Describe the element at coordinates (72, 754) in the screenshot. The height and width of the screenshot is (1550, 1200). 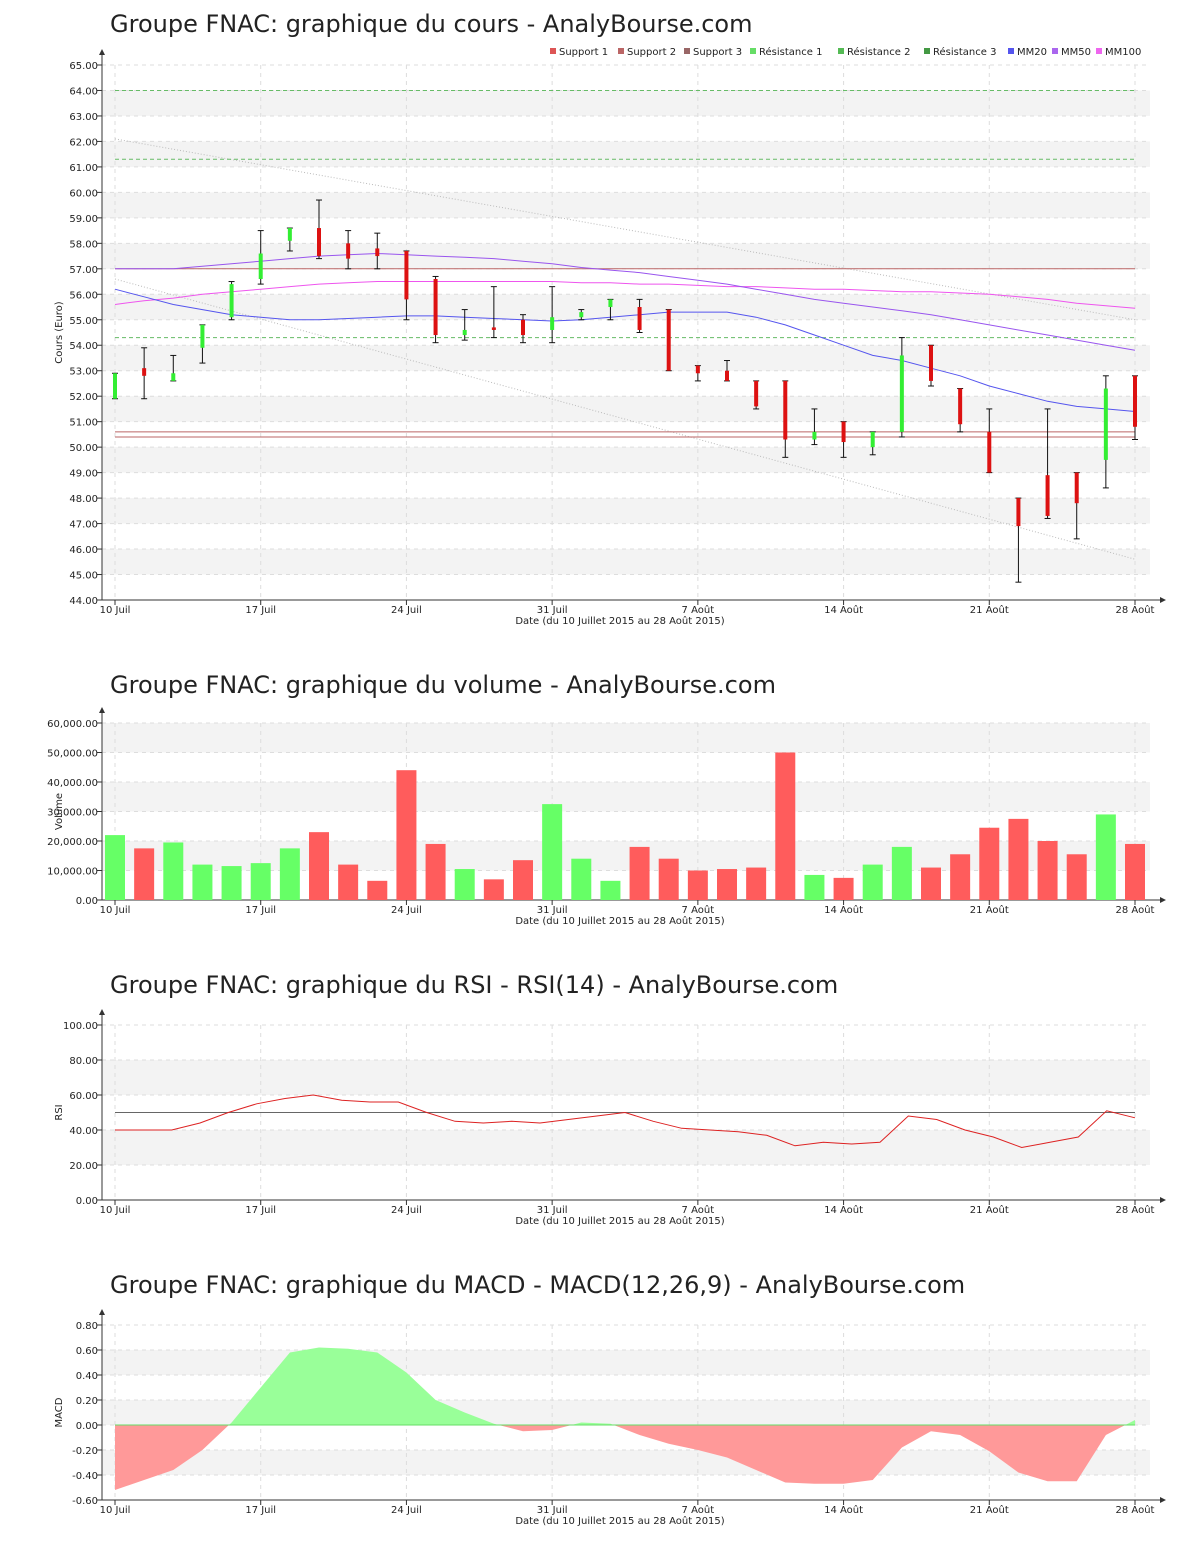
I see `volume-y-tick-label: 50,000.00` at that location.